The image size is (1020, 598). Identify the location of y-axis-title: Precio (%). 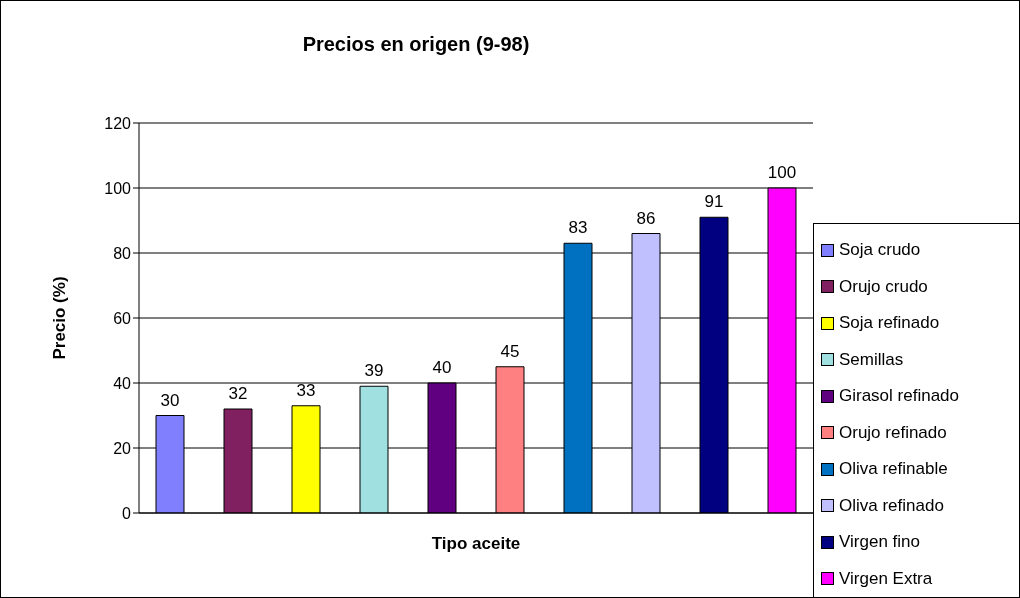
(60, 318).